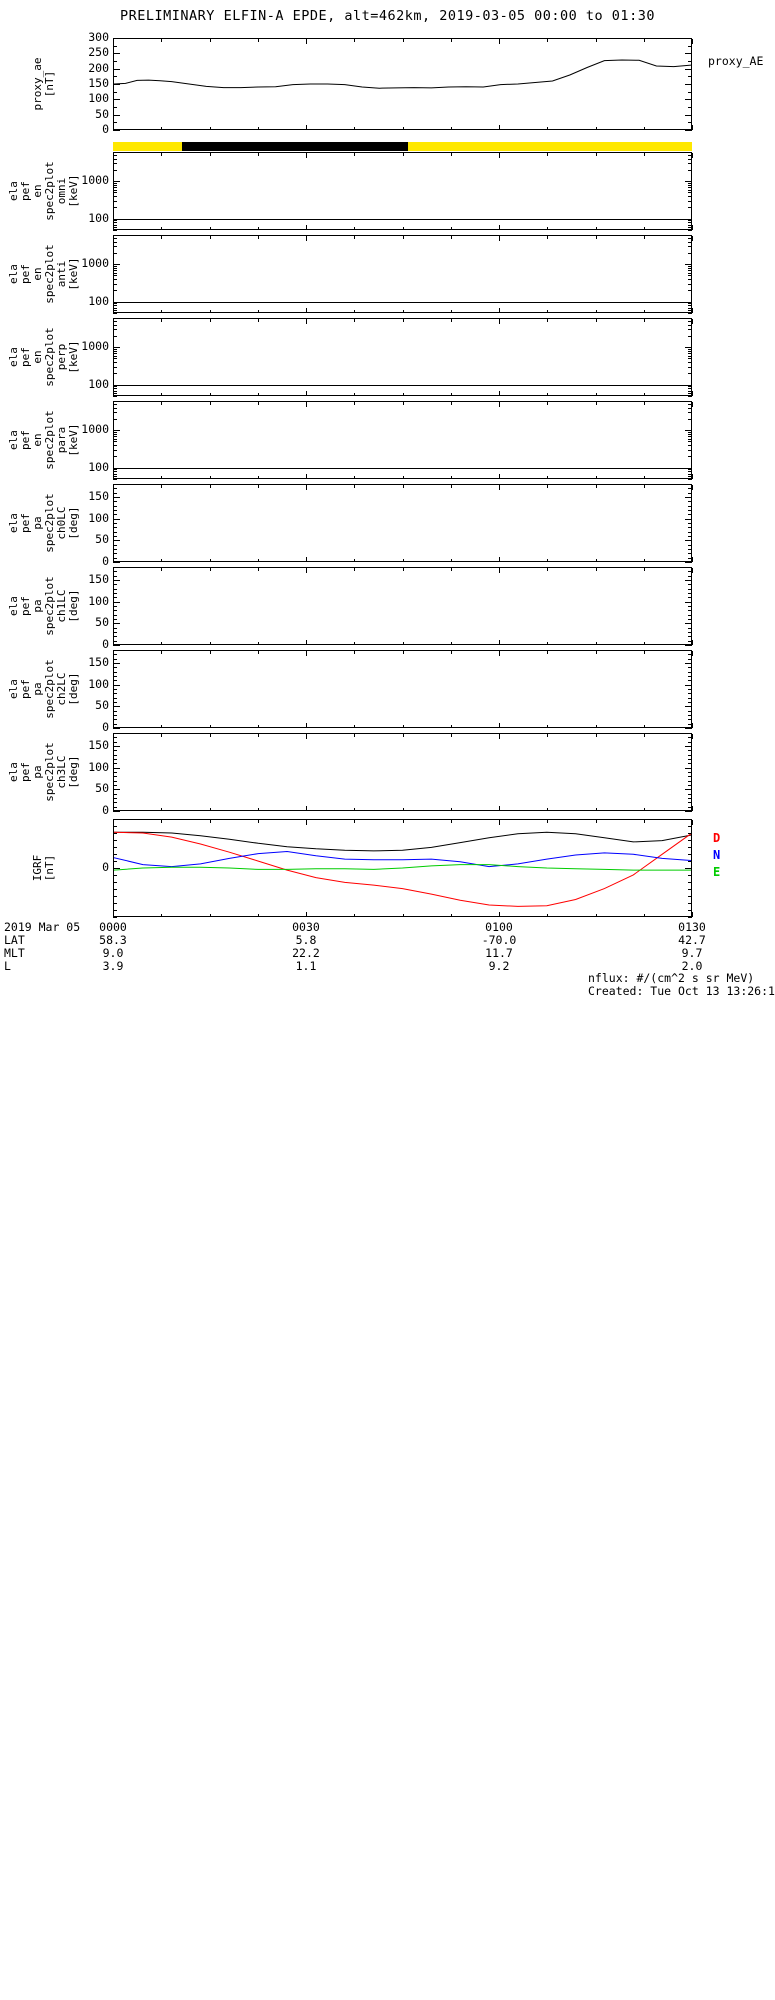 The height and width of the screenshot is (2000, 775). I want to click on footer-nflux: nflux: #/(cm^2 s sr MeV), so click(671, 978).